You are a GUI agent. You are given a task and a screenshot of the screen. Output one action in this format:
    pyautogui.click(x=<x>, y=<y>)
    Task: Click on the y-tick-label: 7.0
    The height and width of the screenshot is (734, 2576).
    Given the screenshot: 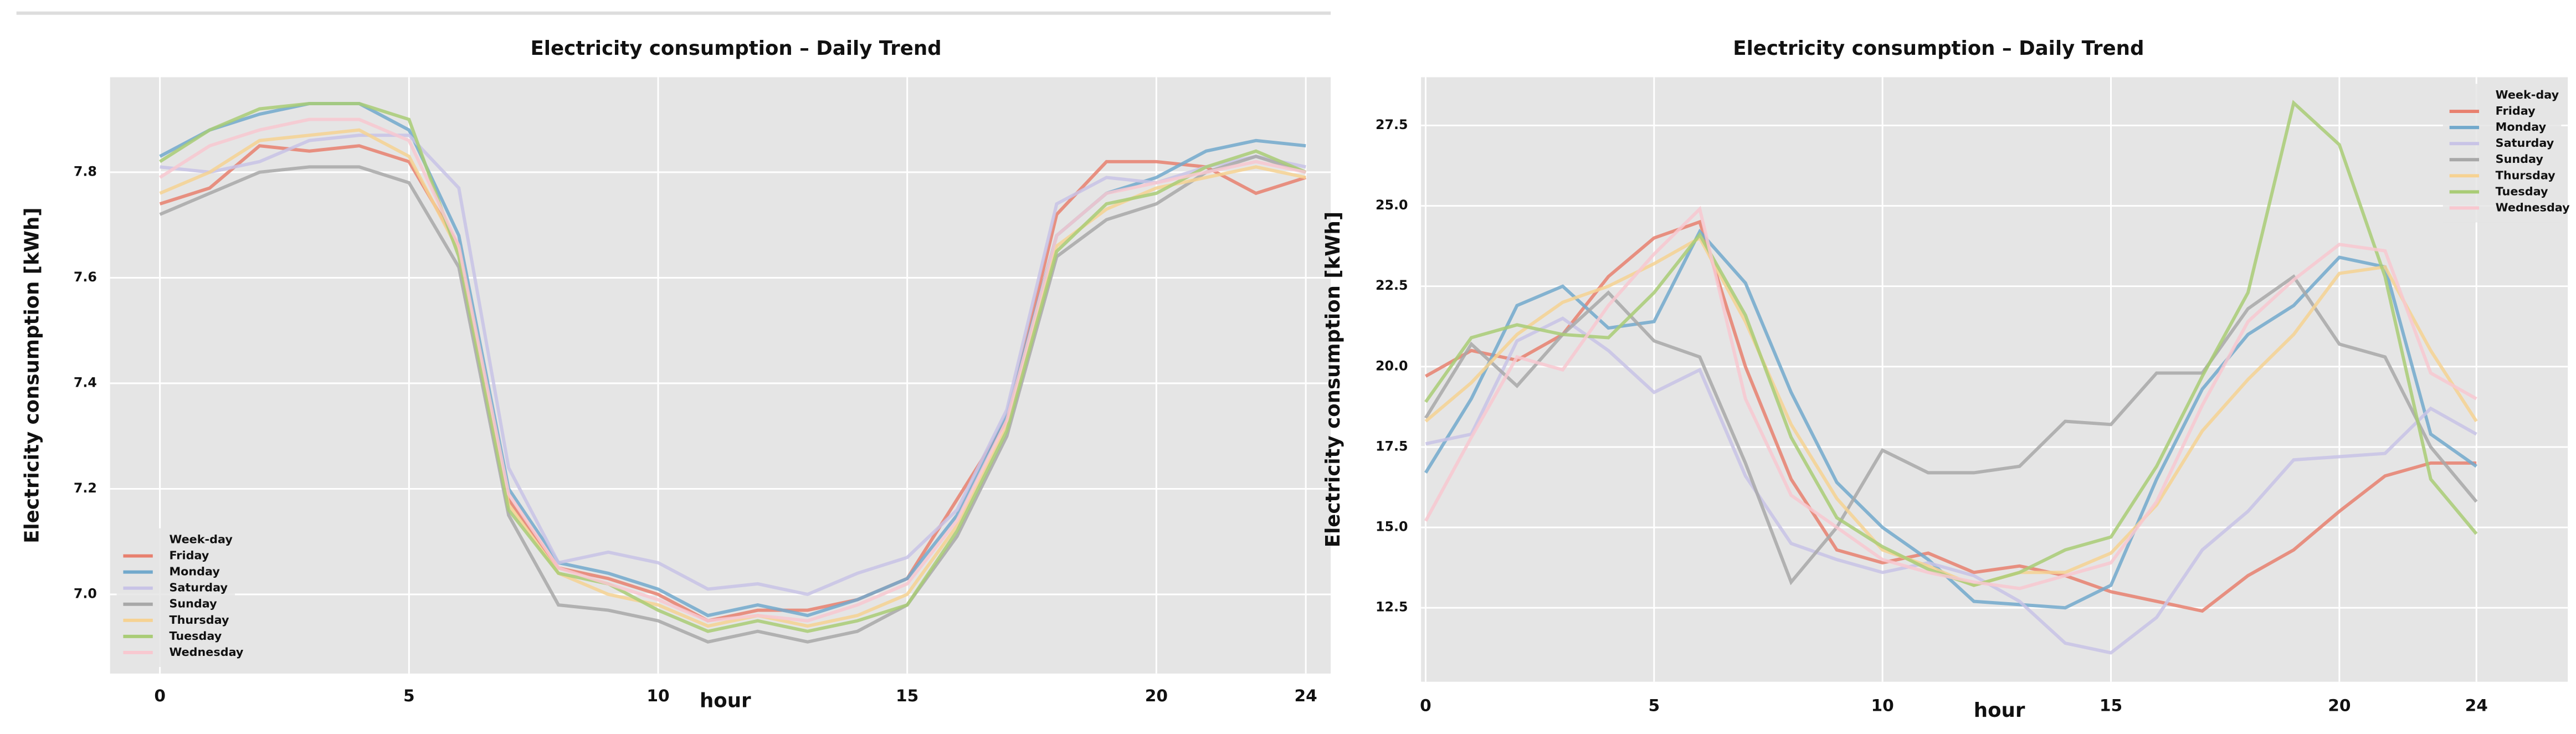 What is the action you would take?
    pyautogui.click(x=85, y=594)
    